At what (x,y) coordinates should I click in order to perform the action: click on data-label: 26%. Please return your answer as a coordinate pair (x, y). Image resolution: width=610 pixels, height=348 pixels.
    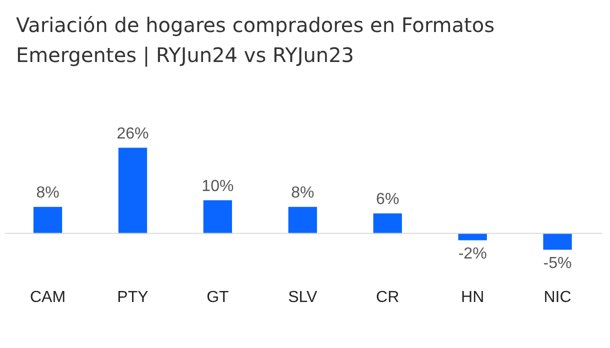
    Looking at the image, I should click on (132, 134).